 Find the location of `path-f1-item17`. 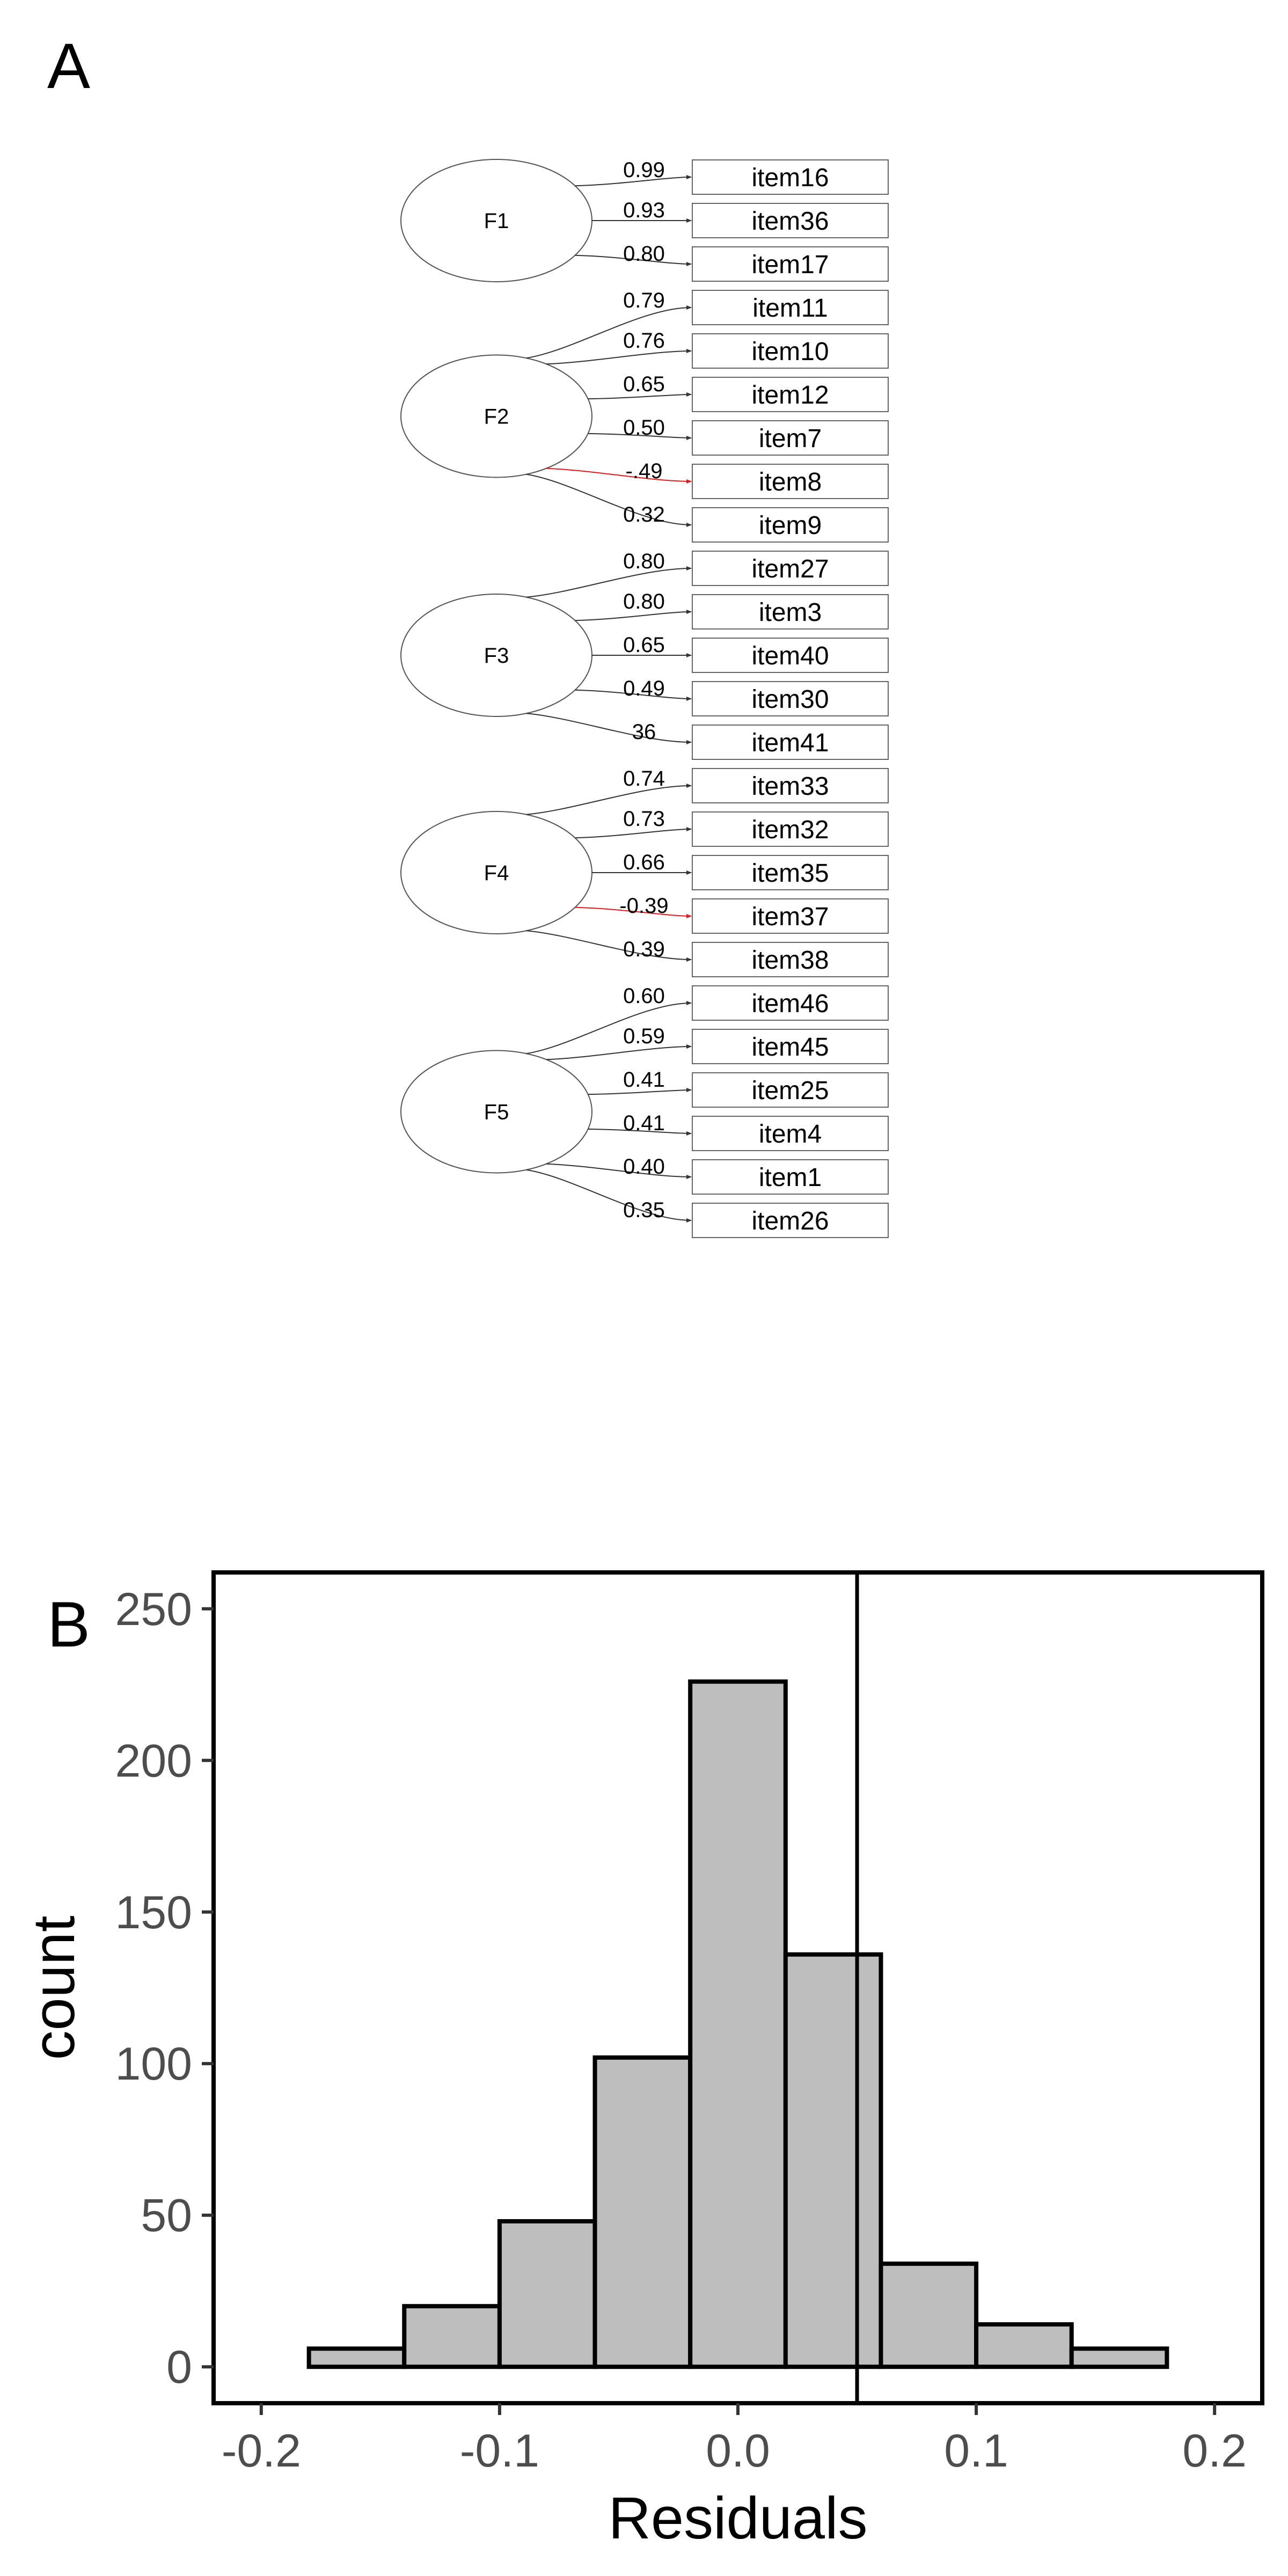

path-f1-item17 is located at coordinates (633, 260).